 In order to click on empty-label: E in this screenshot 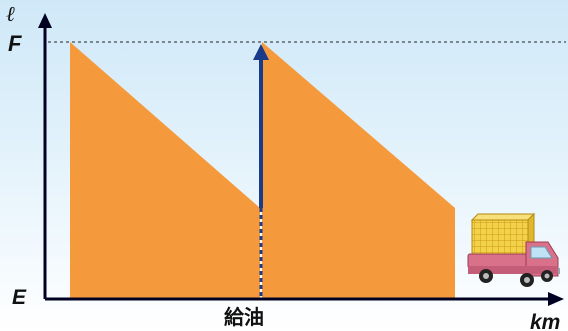, I will do `click(19, 297)`.